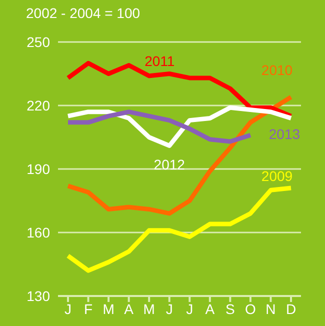  Describe the element at coordinates (38, 42) in the screenshot. I see `y-tick-label: 250` at that location.